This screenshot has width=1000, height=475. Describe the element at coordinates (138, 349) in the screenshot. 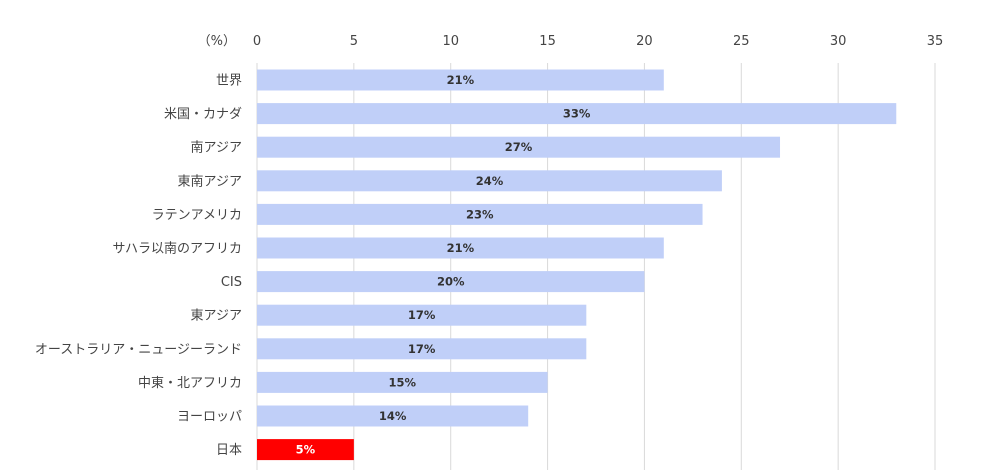

I see `category-label: オーストラリア・ニュージーランド` at that location.